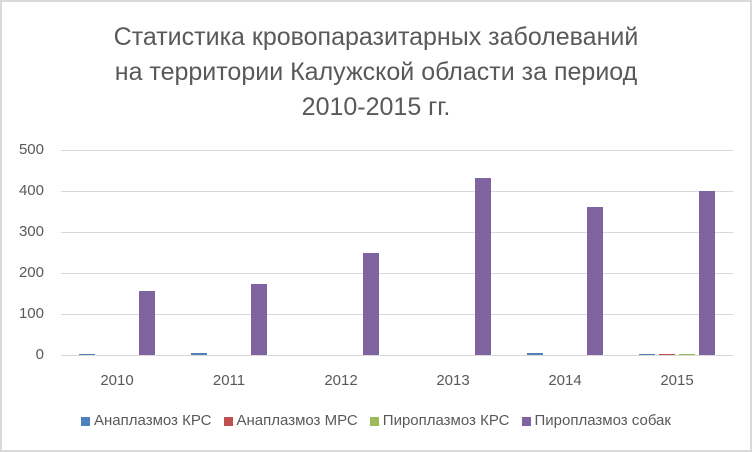 This screenshot has width=752, height=452. What do you see at coordinates (31, 190) in the screenshot?
I see `y-tick-label: 400` at bounding box center [31, 190].